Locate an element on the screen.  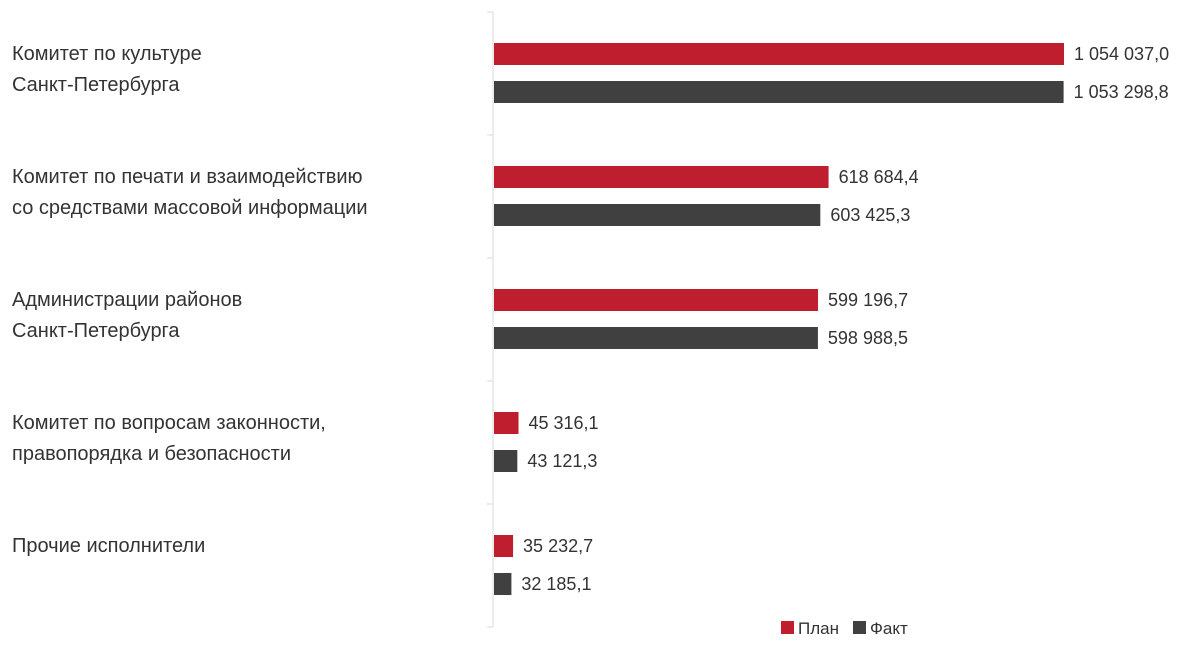
data-label: 598 988,5 is located at coordinates (868, 338).